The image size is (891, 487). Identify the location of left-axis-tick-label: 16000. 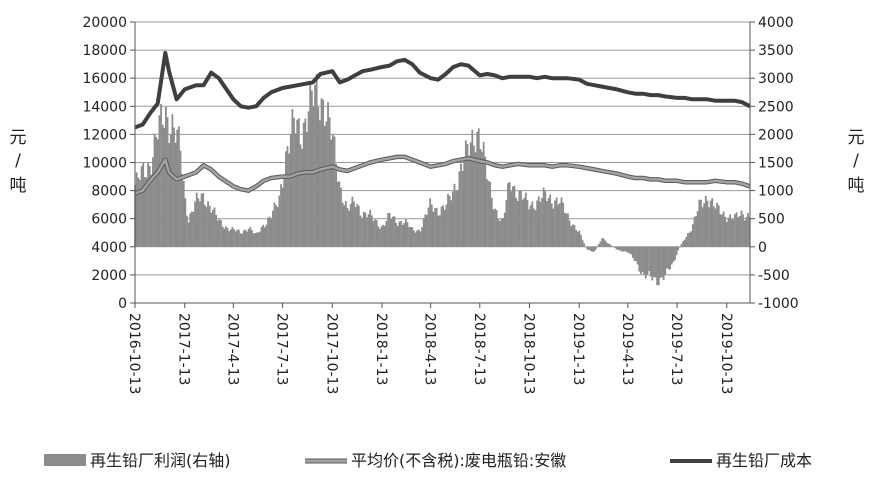
(104, 79).